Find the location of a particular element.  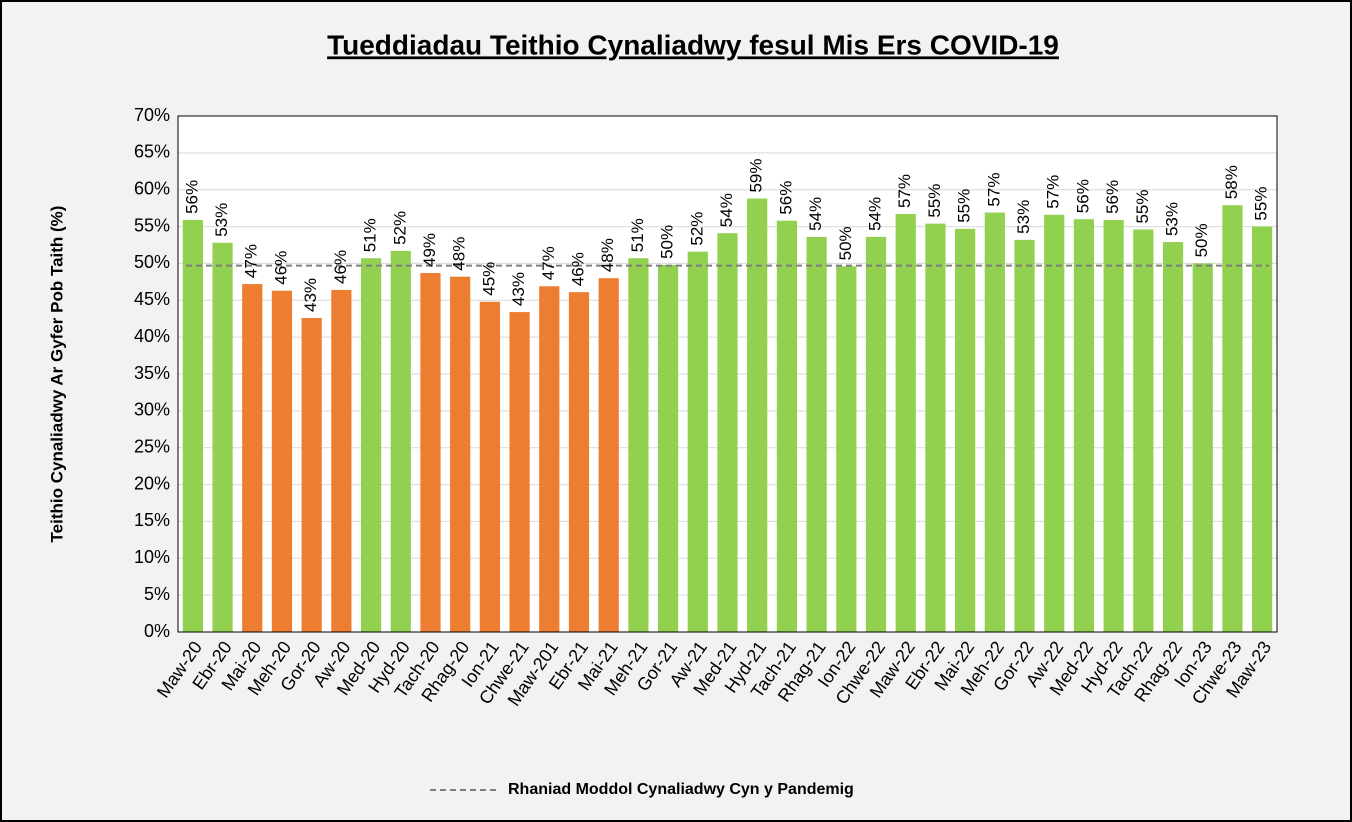

data-label: 58% is located at coordinates (1231, 182).